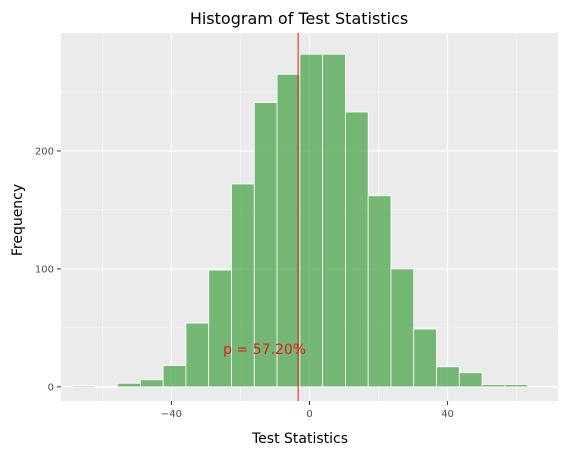  What do you see at coordinates (309, 414) in the screenshot?
I see `x-tick-label: 0` at bounding box center [309, 414].